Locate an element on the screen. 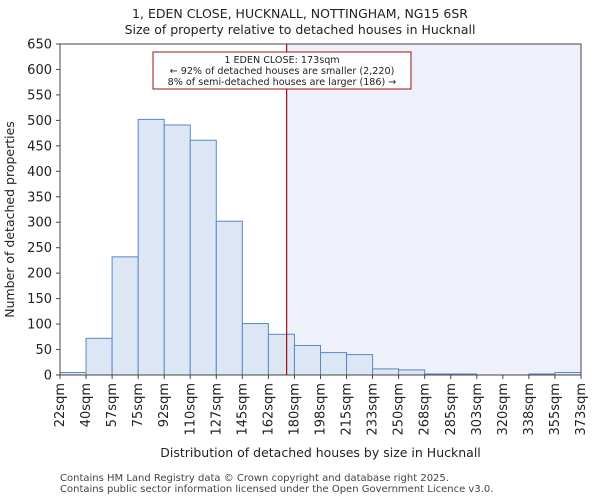 The width and height of the screenshot is (600, 500). y-tick-label: 100 is located at coordinates (39, 325).